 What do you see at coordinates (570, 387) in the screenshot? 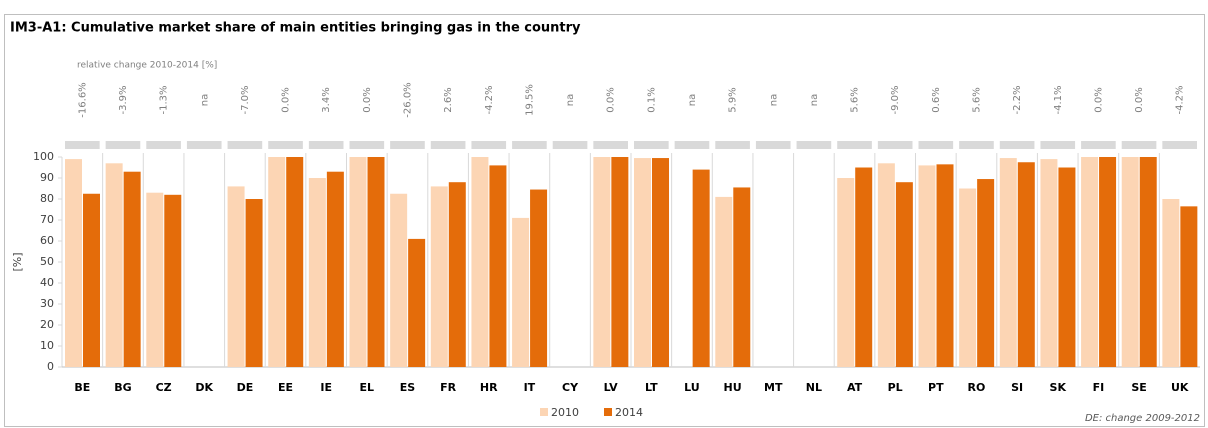
I see `x-tick-label: CY` at bounding box center [570, 387].